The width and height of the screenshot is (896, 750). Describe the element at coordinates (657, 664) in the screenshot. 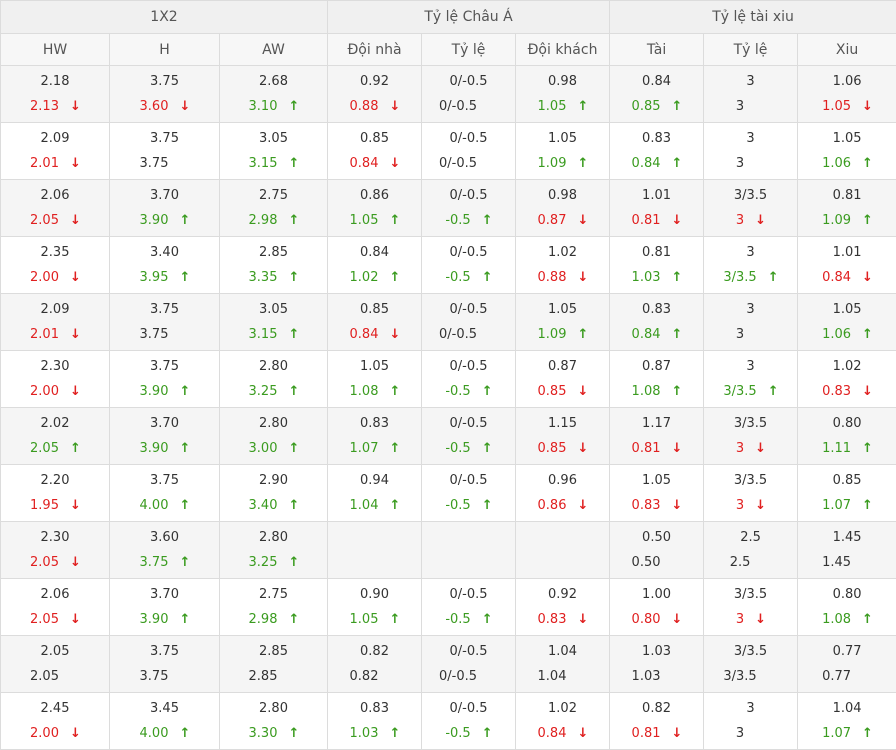

I see `odds-cell: 1.031.03↑` at that location.